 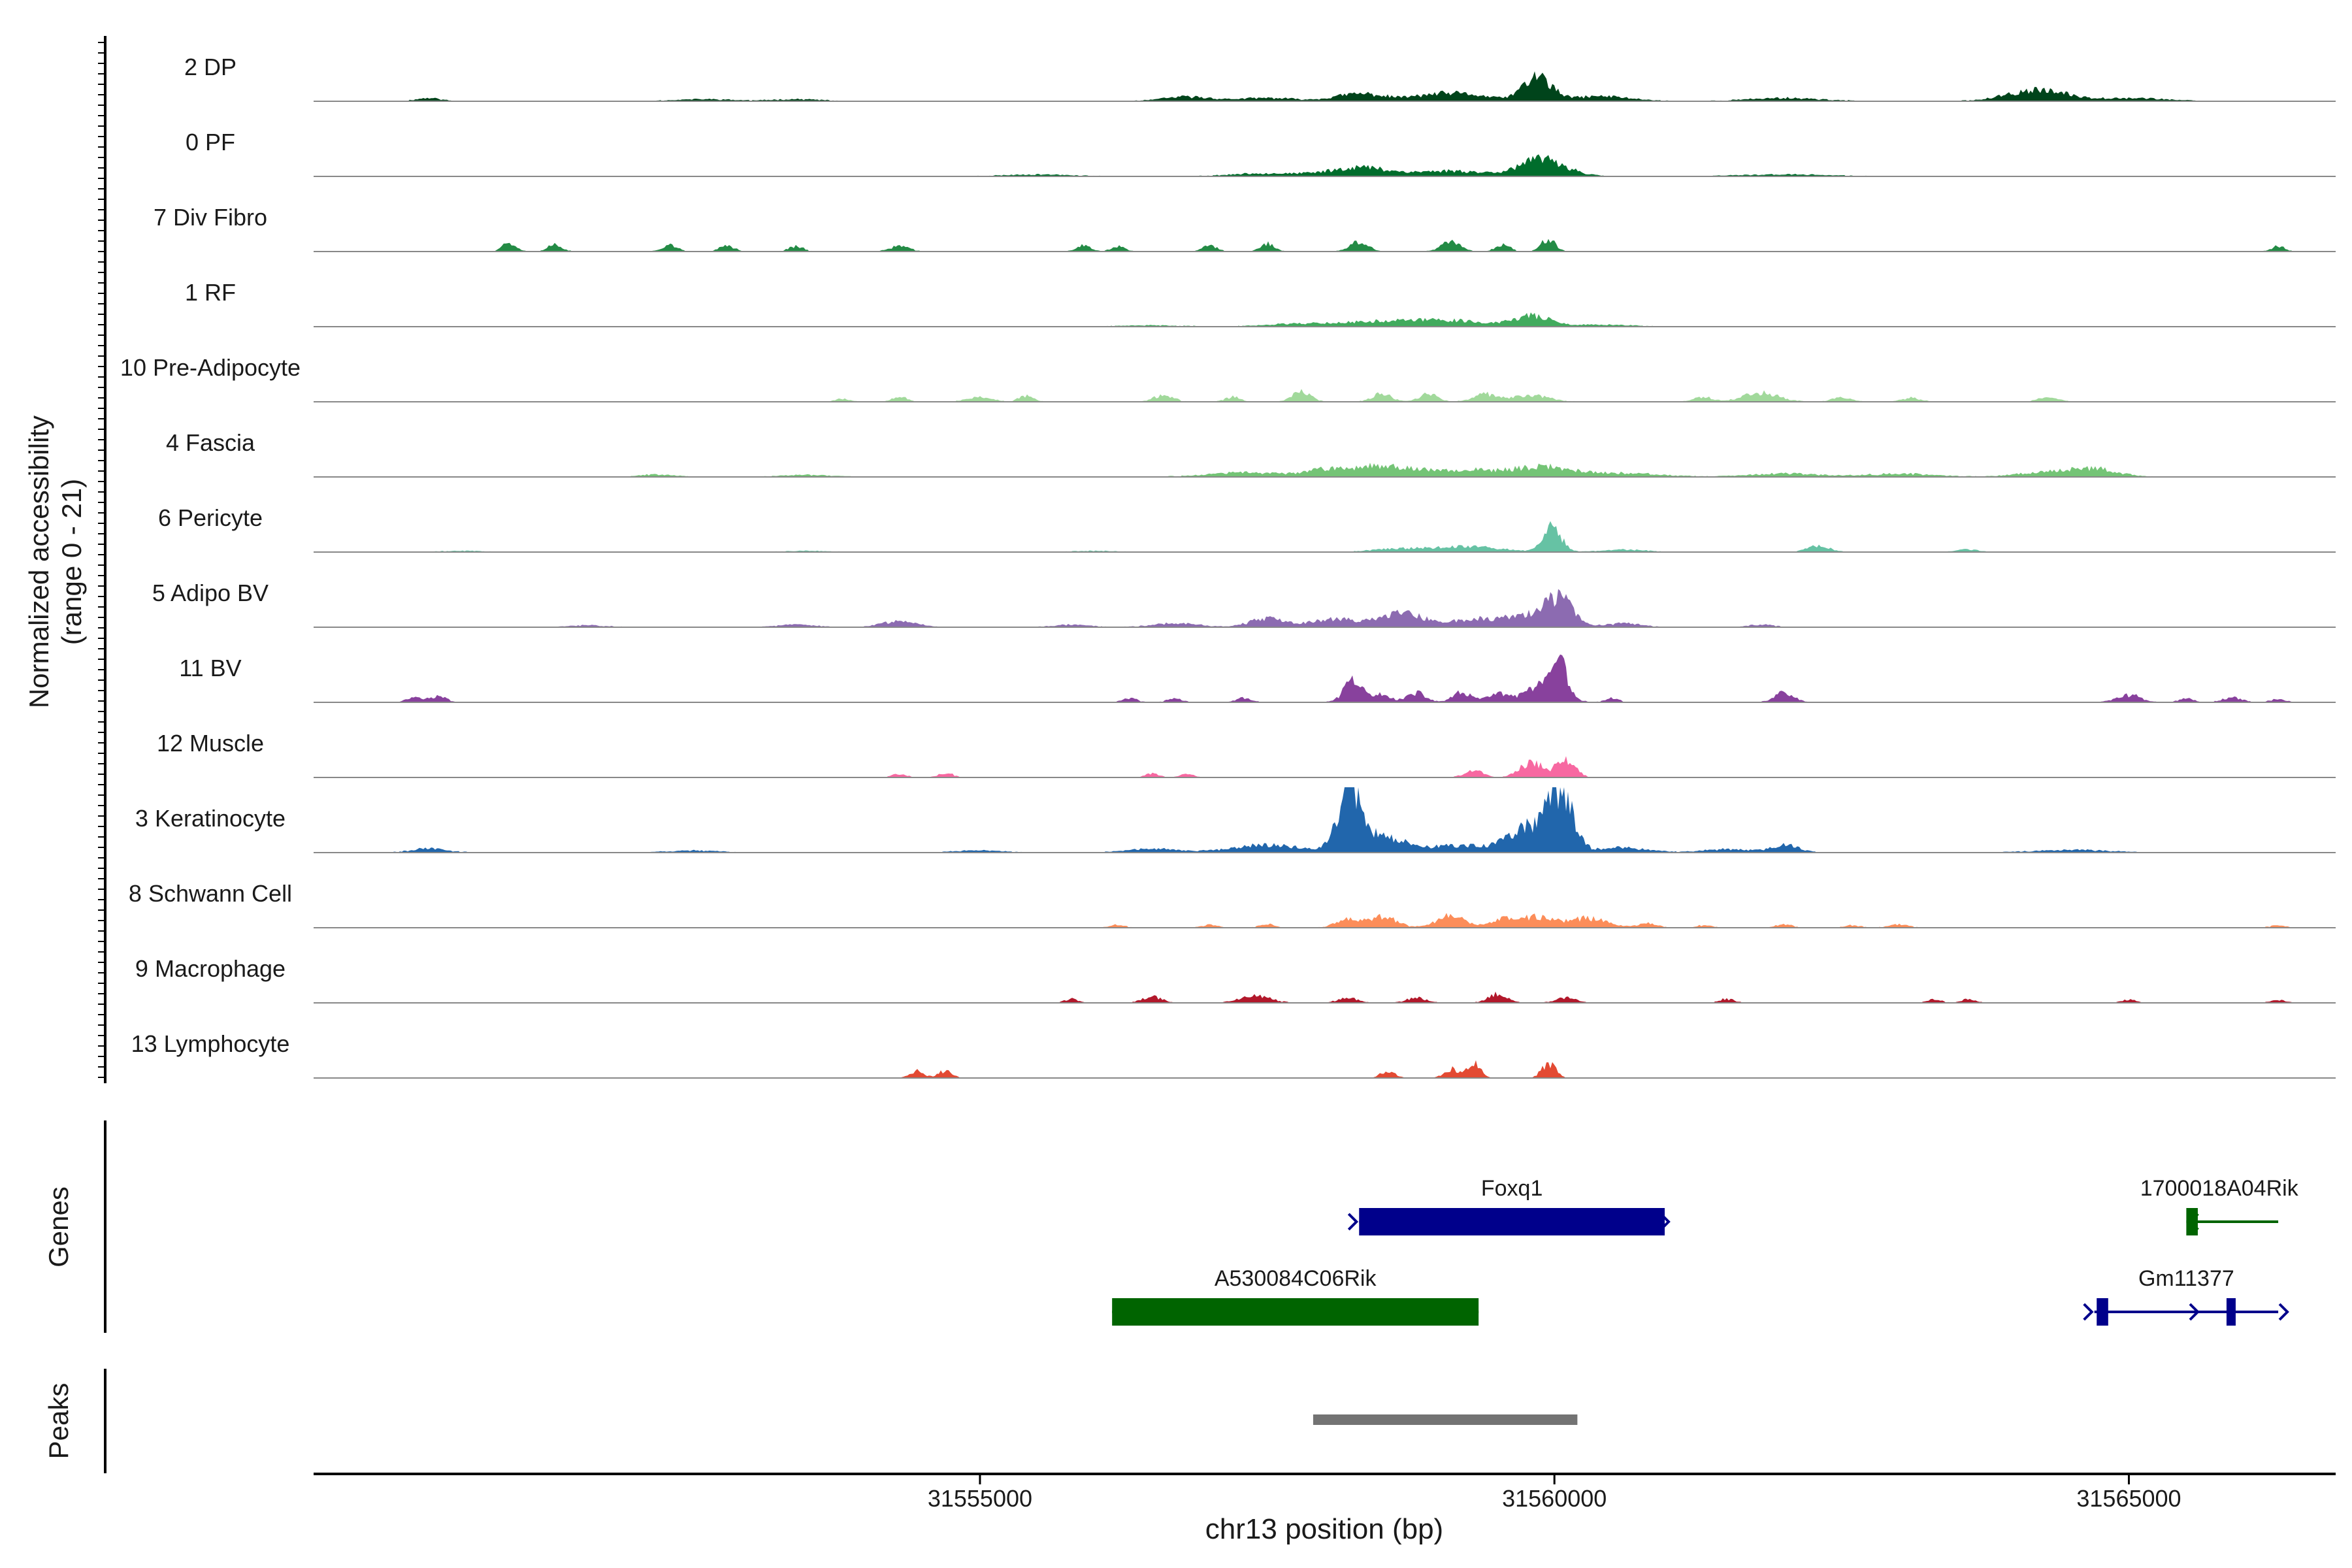 I want to click on track-label: 6 Pericyte, so click(x=210, y=517).